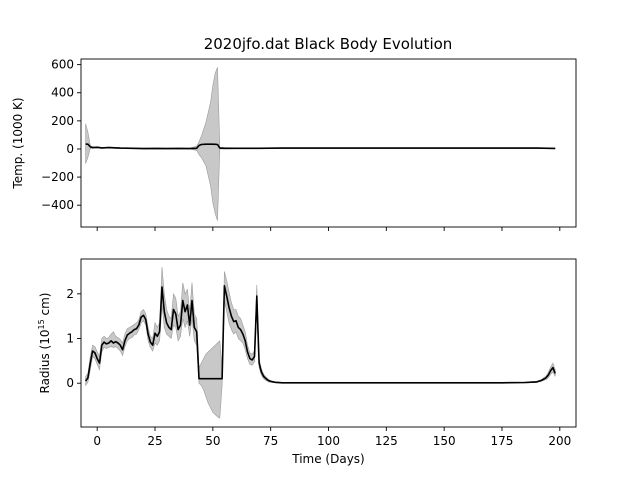  What do you see at coordinates (62, 121) in the screenshot?
I see `y-tick-label: 200` at bounding box center [62, 121].